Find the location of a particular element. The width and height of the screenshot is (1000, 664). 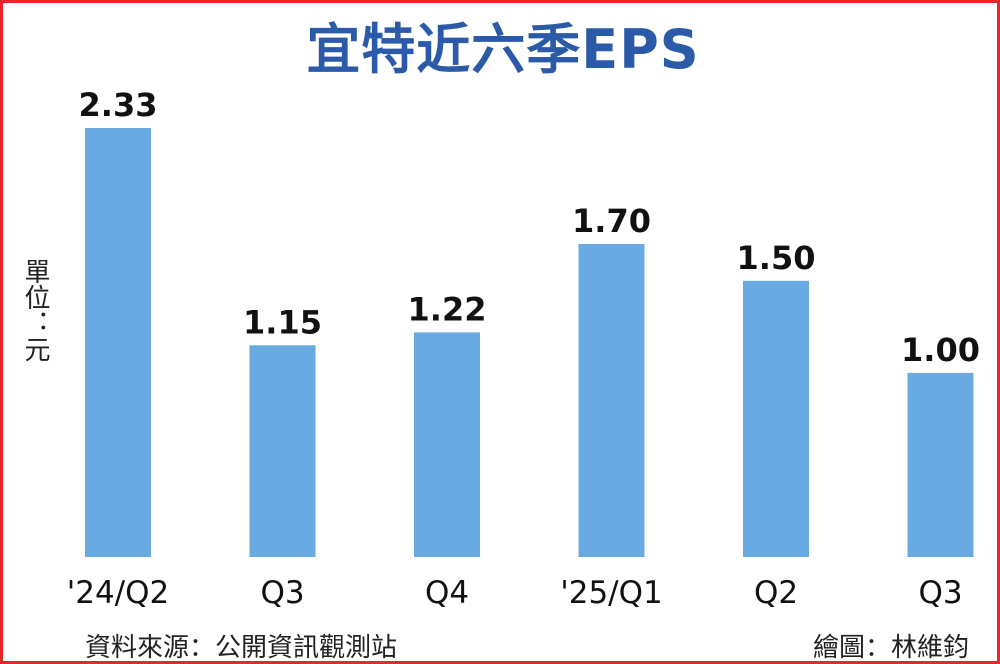

category-label-4: Q2 is located at coordinates (776, 593).